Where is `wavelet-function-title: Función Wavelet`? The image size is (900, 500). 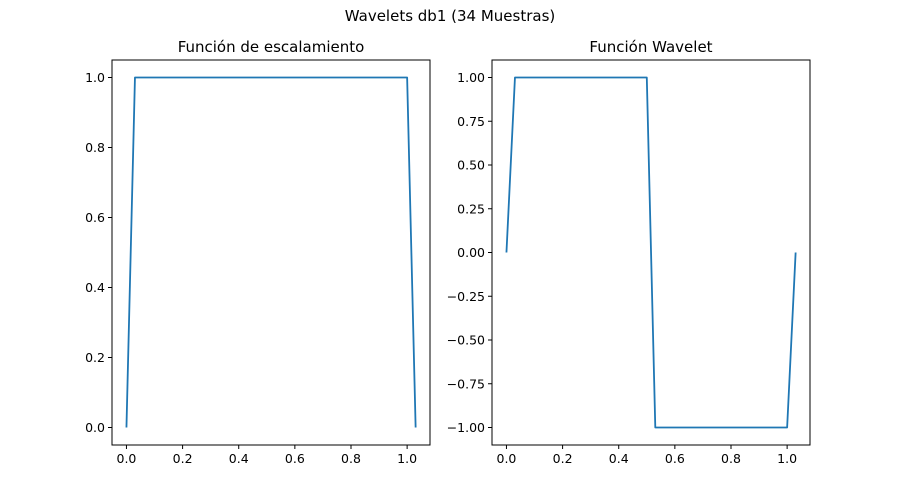
wavelet-function-title: Función Wavelet is located at coordinates (650, 47).